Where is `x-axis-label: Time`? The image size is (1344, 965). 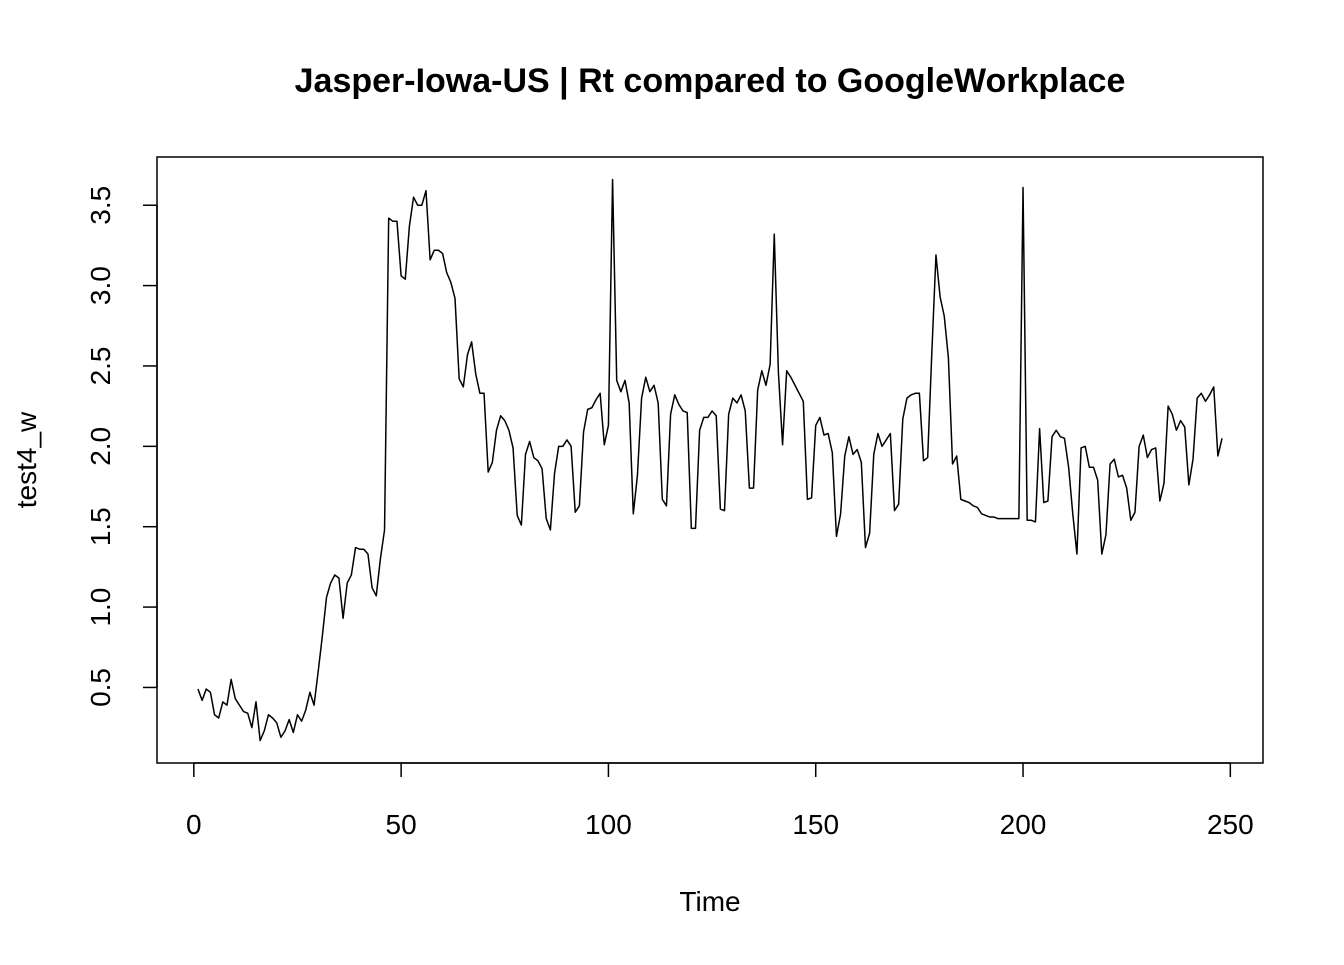 x-axis-label: Time is located at coordinates (709, 901).